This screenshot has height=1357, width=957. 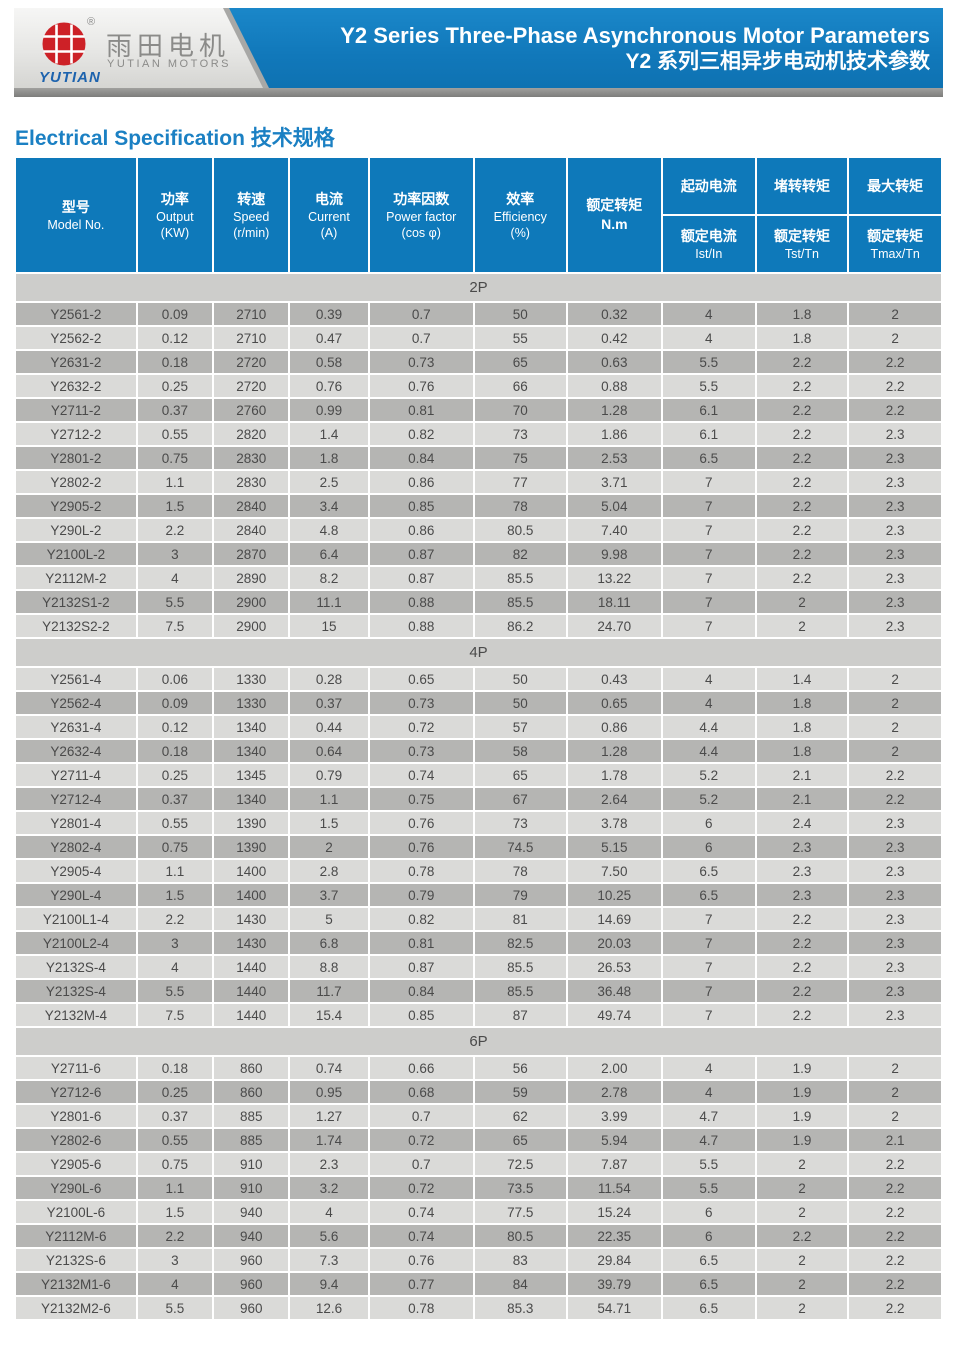 What do you see at coordinates (329, 1015) in the screenshot?
I see `value-cell: 15.4` at bounding box center [329, 1015].